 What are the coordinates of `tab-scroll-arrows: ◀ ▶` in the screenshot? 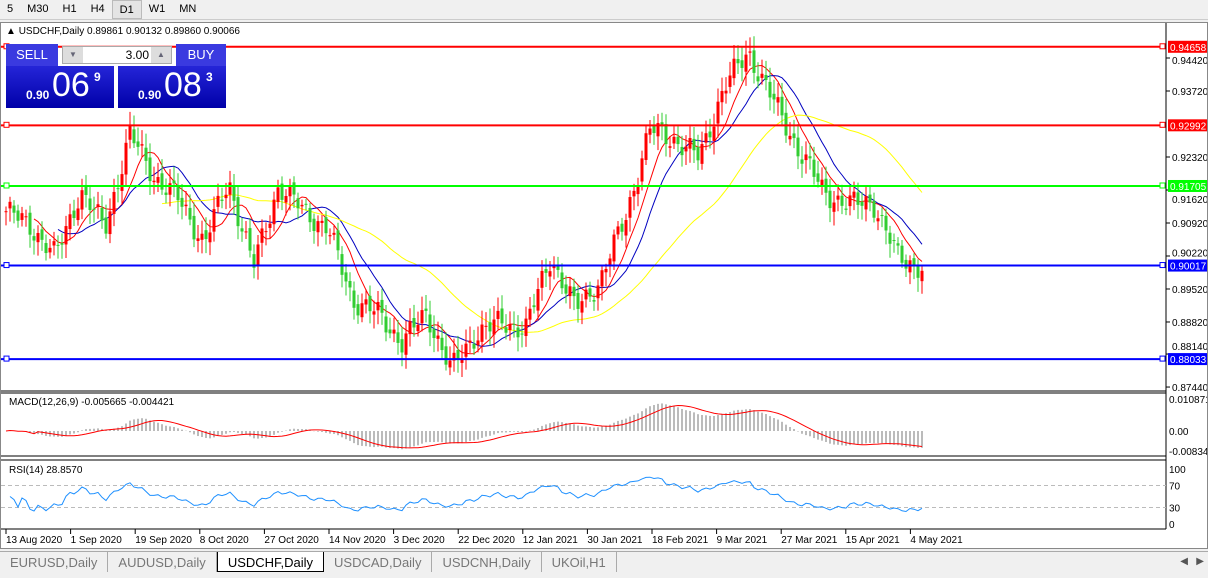 It's located at (1192, 561).